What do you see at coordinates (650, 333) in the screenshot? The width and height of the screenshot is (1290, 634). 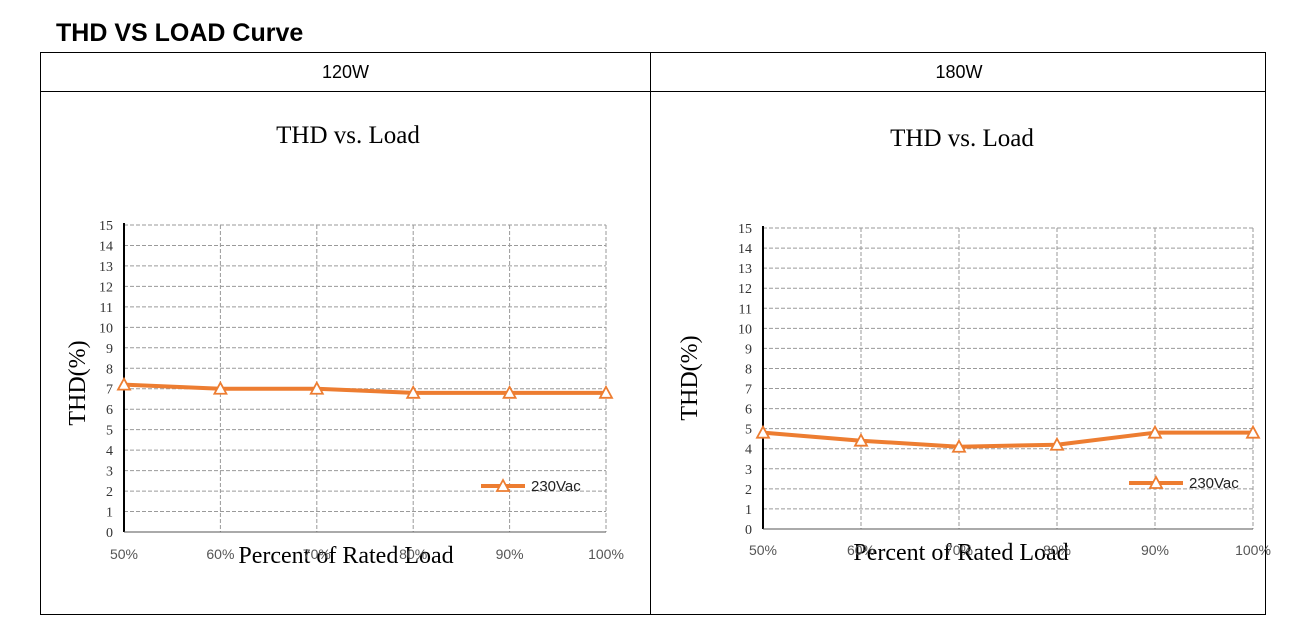 I see `column-divider` at bounding box center [650, 333].